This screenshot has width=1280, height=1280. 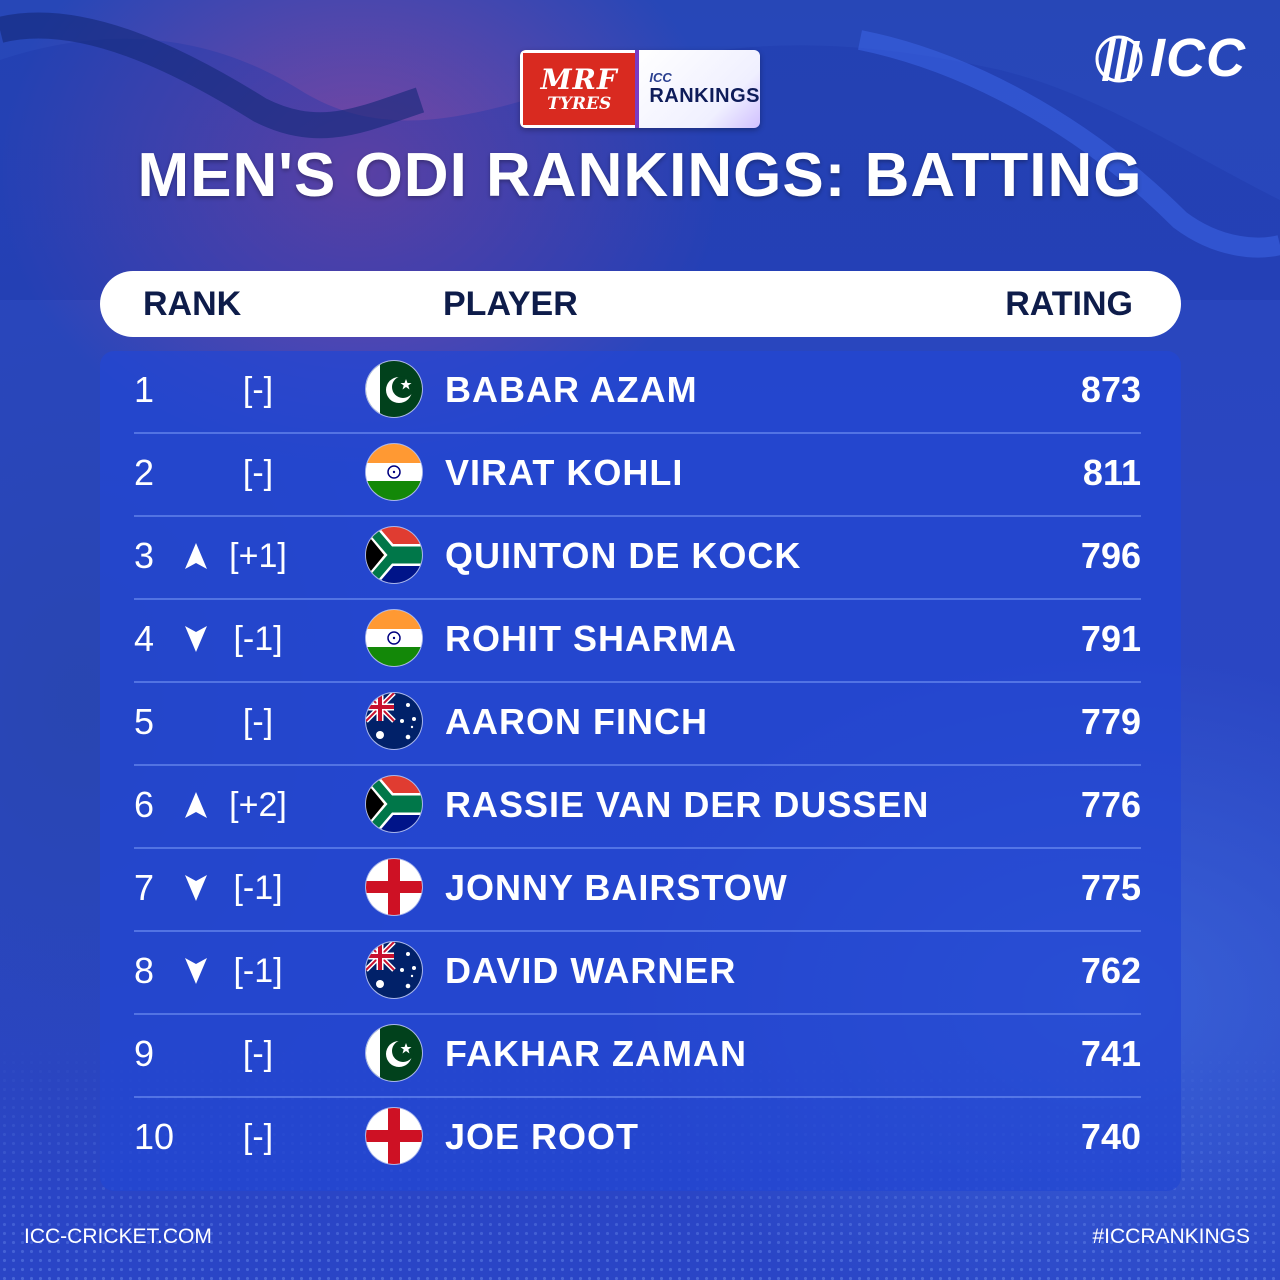 What do you see at coordinates (1110, 1053) in the screenshot?
I see `rating-value: 741` at bounding box center [1110, 1053].